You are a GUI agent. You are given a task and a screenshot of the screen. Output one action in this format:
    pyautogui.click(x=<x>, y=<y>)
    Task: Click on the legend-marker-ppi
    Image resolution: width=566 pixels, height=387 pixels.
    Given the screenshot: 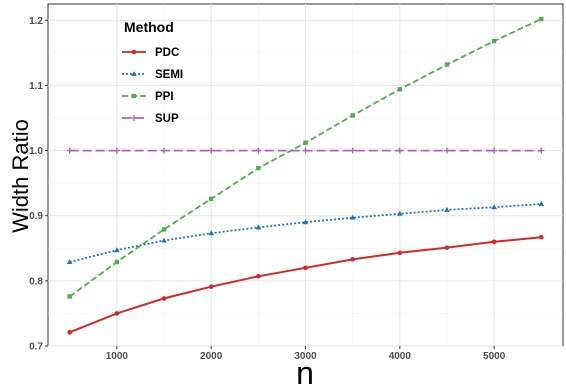 What is the action you would take?
    pyautogui.click(x=134, y=96)
    